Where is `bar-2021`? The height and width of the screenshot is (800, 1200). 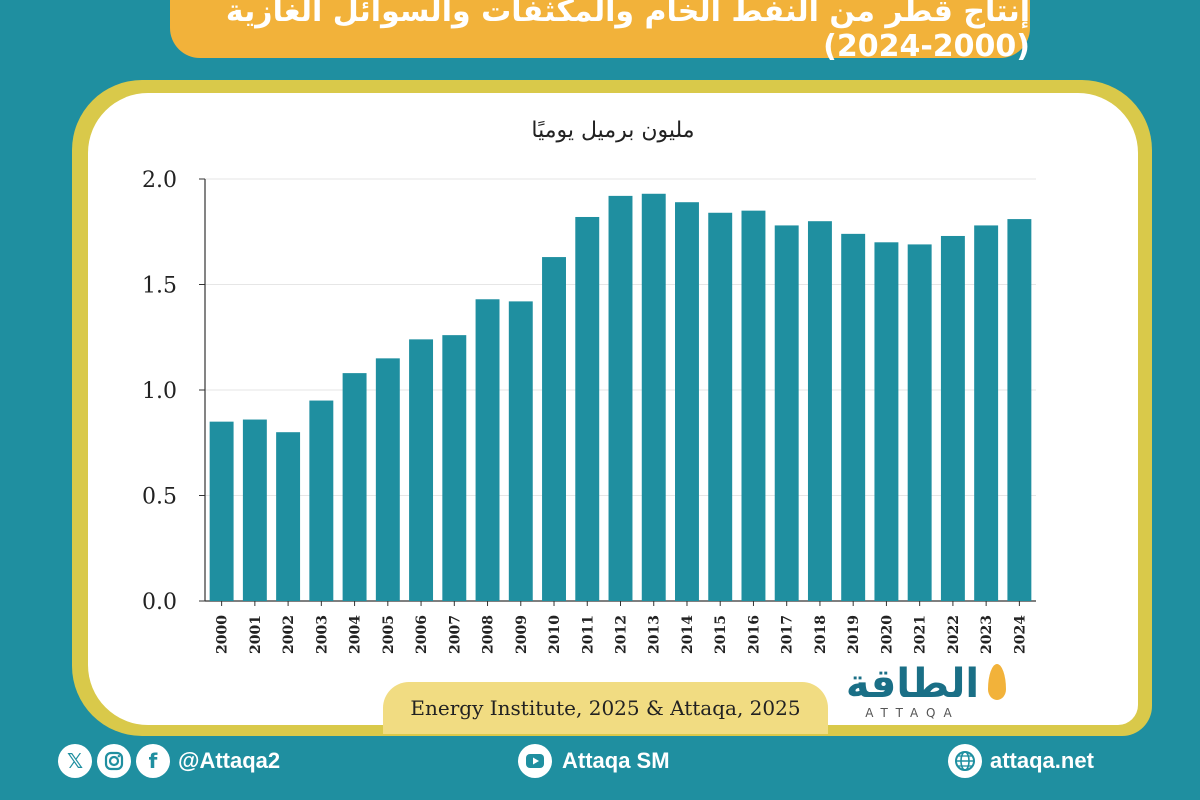
bar-2021 is located at coordinates (919, 422).